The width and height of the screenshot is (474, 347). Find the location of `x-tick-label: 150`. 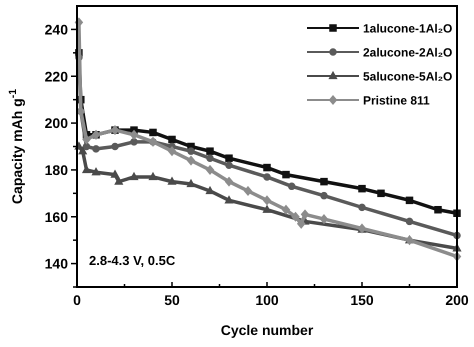

x-tick-label: 150 is located at coordinates (362, 300).